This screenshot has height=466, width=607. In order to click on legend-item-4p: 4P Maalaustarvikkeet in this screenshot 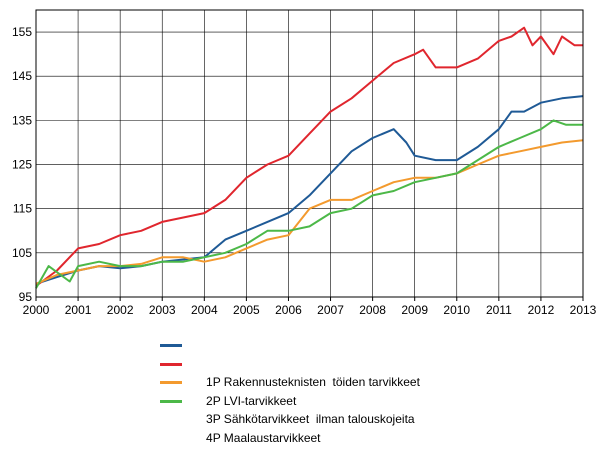, I will do `click(290, 418)`.